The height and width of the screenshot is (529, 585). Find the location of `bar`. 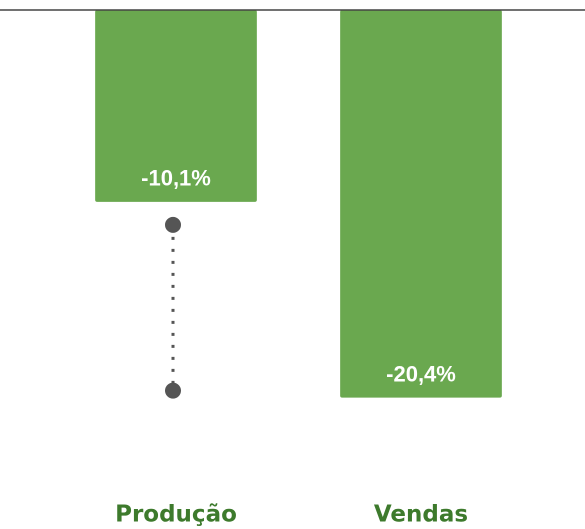

bar is located at coordinates (176, 106).